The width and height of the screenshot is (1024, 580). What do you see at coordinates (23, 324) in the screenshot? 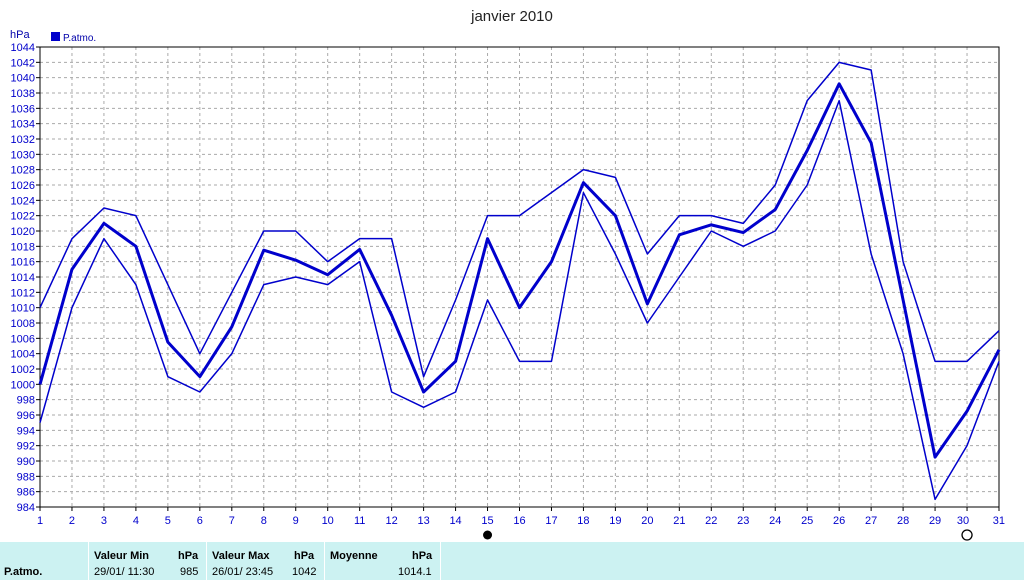
I see `y-tick-label: 1008` at bounding box center [23, 324].